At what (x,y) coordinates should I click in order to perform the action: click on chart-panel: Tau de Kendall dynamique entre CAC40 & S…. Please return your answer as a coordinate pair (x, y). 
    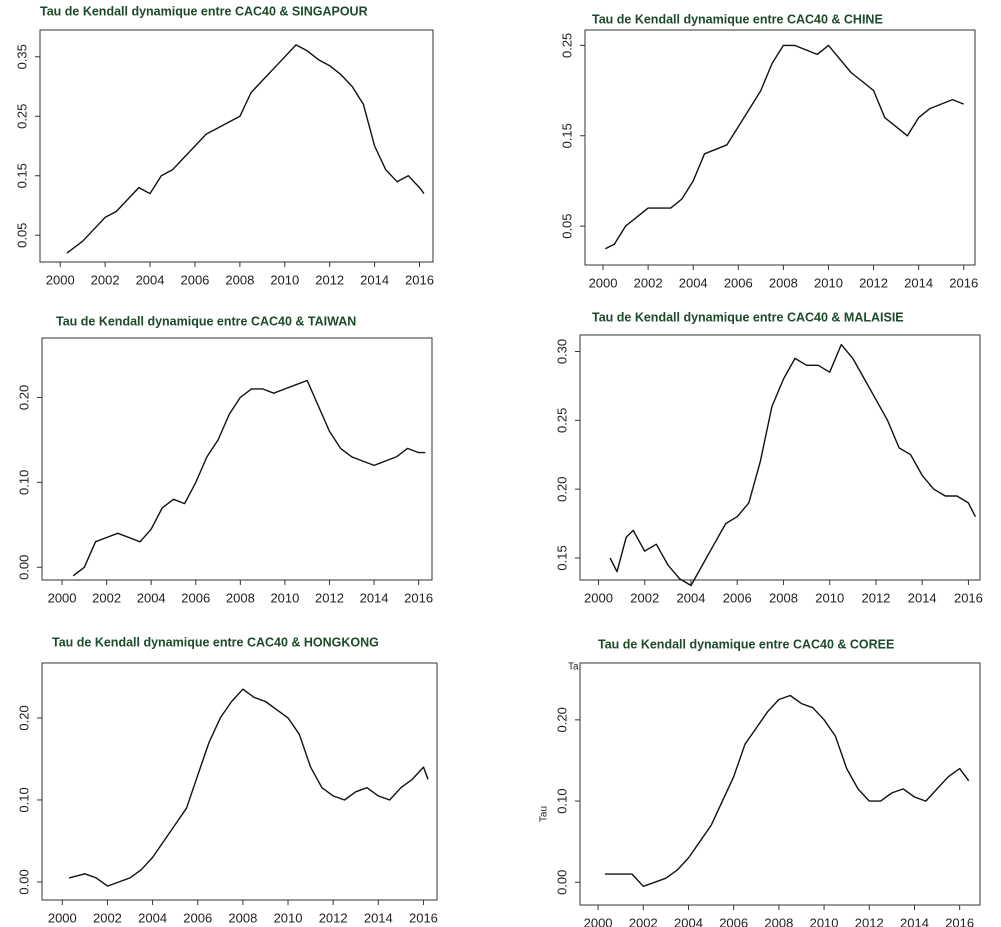
    Looking at the image, I should click on (224, 145).